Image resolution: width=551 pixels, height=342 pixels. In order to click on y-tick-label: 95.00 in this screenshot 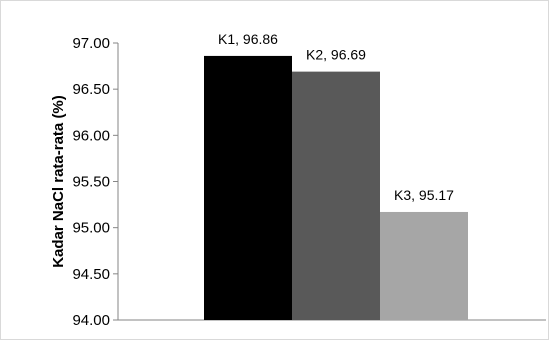, I will do `click(91, 228)`.